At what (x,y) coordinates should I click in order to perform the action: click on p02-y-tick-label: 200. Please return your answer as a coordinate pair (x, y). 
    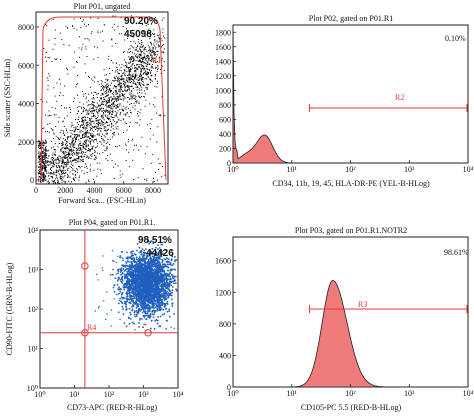
    Looking at the image, I should click on (225, 148).